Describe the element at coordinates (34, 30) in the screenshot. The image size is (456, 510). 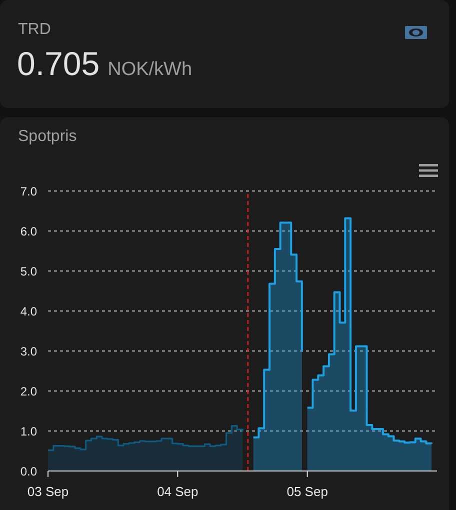
I see `text: TRD` at that location.